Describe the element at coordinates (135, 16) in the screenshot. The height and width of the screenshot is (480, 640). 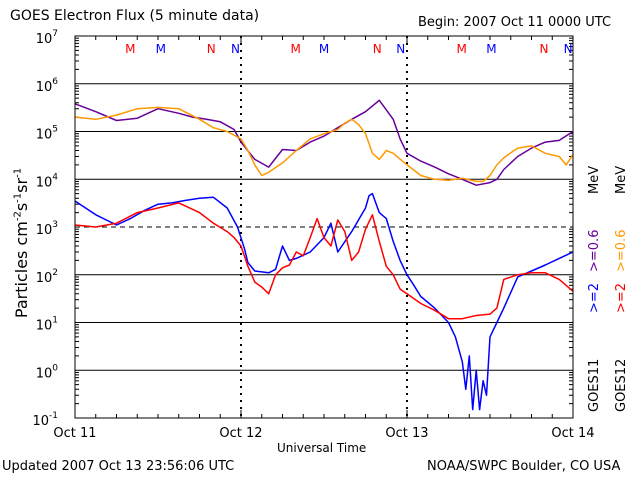
I see `chart-title: GOES Electron Flux (5 minute data)` at that location.